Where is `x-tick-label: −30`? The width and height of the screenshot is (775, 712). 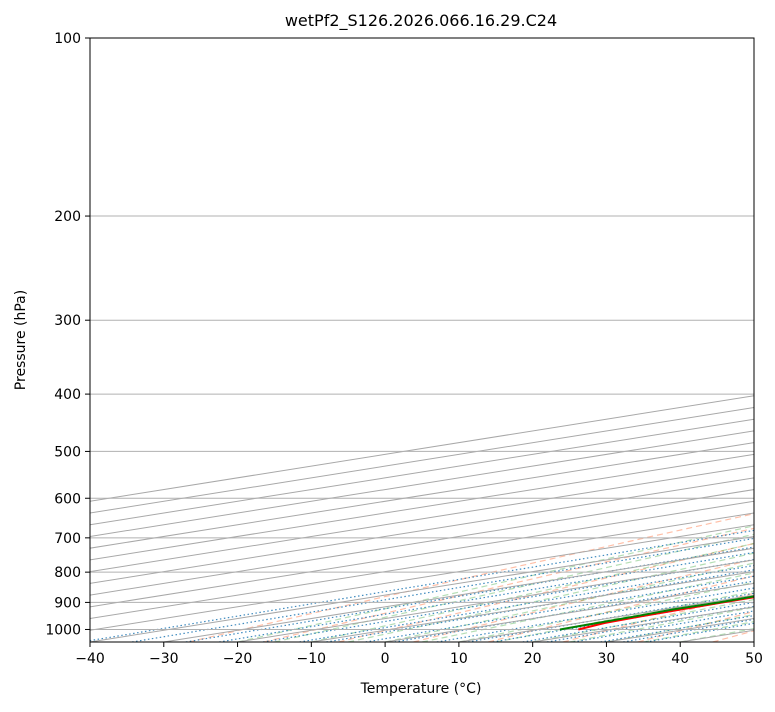 x-tick-label: −30 is located at coordinates (164, 659).